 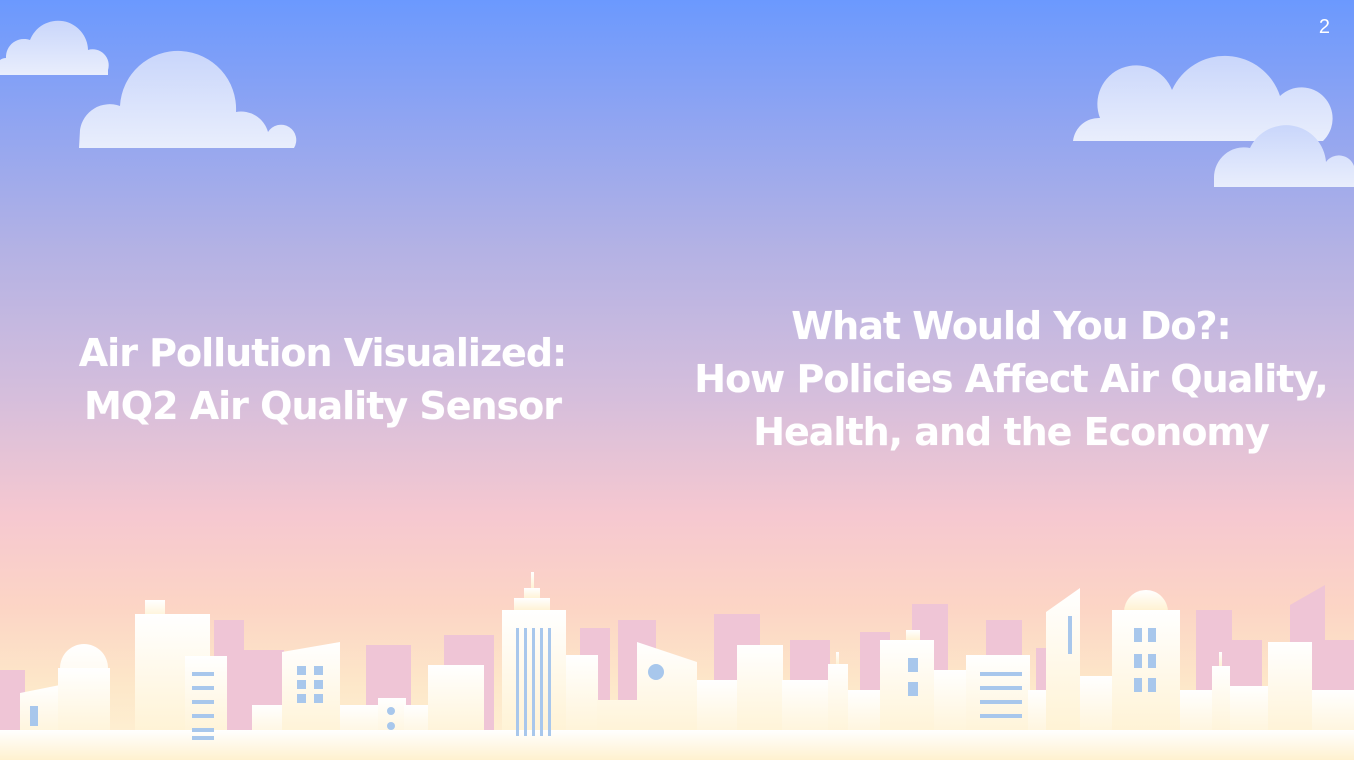 What do you see at coordinates (593, 678) in the screenshot?
I see `building-windows` at bounding box center [593, 678].